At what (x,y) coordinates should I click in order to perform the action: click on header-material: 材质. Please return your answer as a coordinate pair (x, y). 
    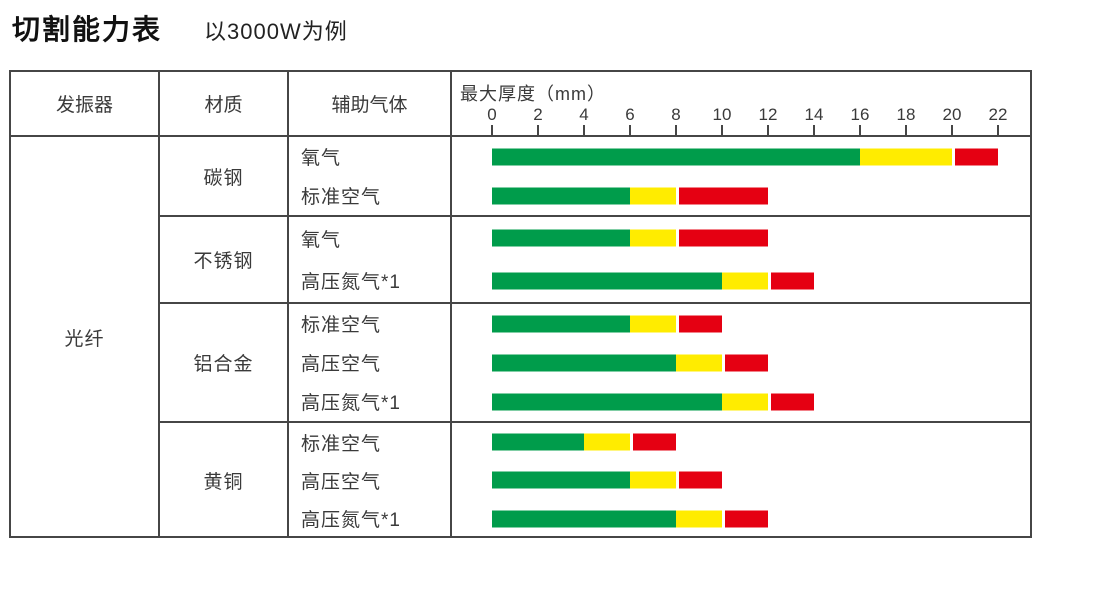
    Looking at the image, I should click on (224, 103).